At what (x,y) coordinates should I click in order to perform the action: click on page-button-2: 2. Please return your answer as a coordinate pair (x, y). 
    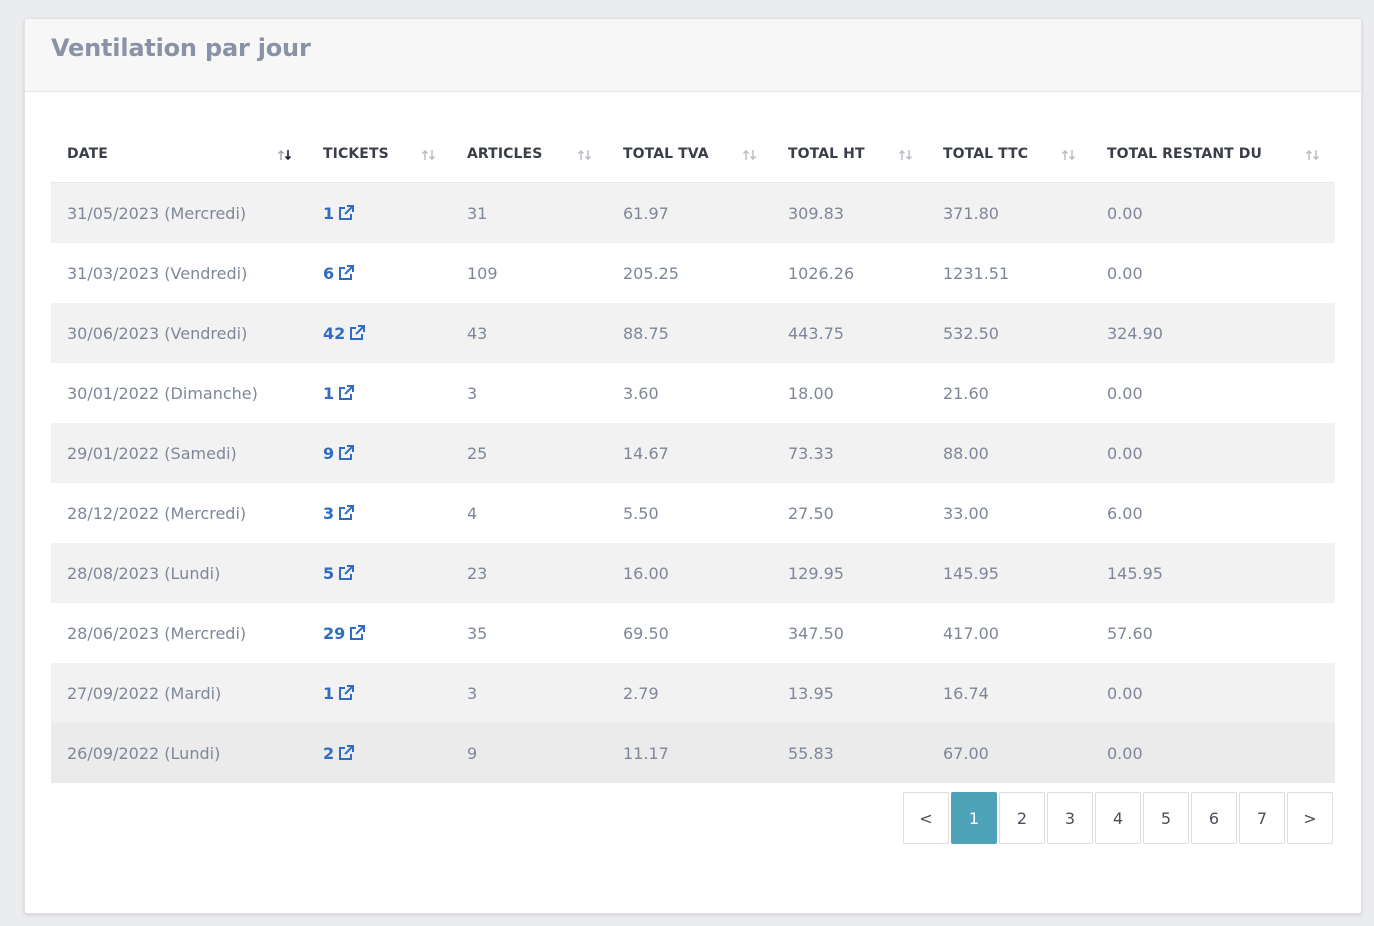
    Looking at the image, I should click on (1022, 818).